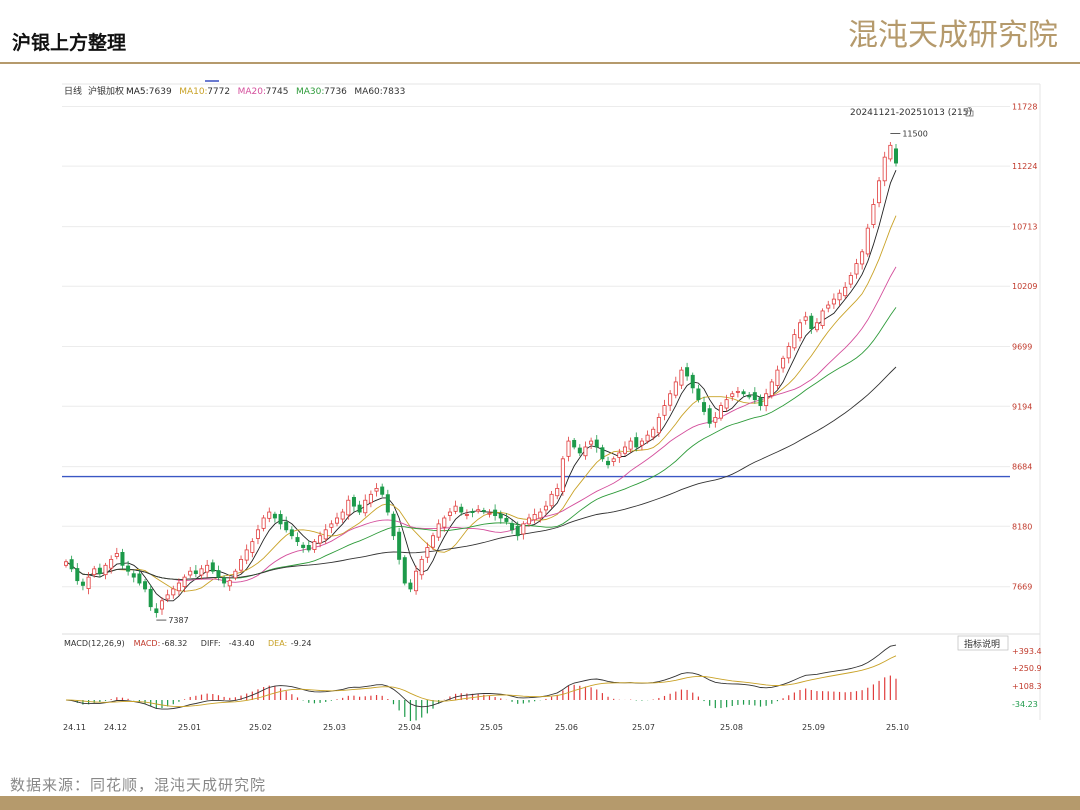 This screenshot has height=810, width=1080. Describe the element at coordinates (189, 727) in the screenshot. I see `x-tick-2: 25.01` at that location.